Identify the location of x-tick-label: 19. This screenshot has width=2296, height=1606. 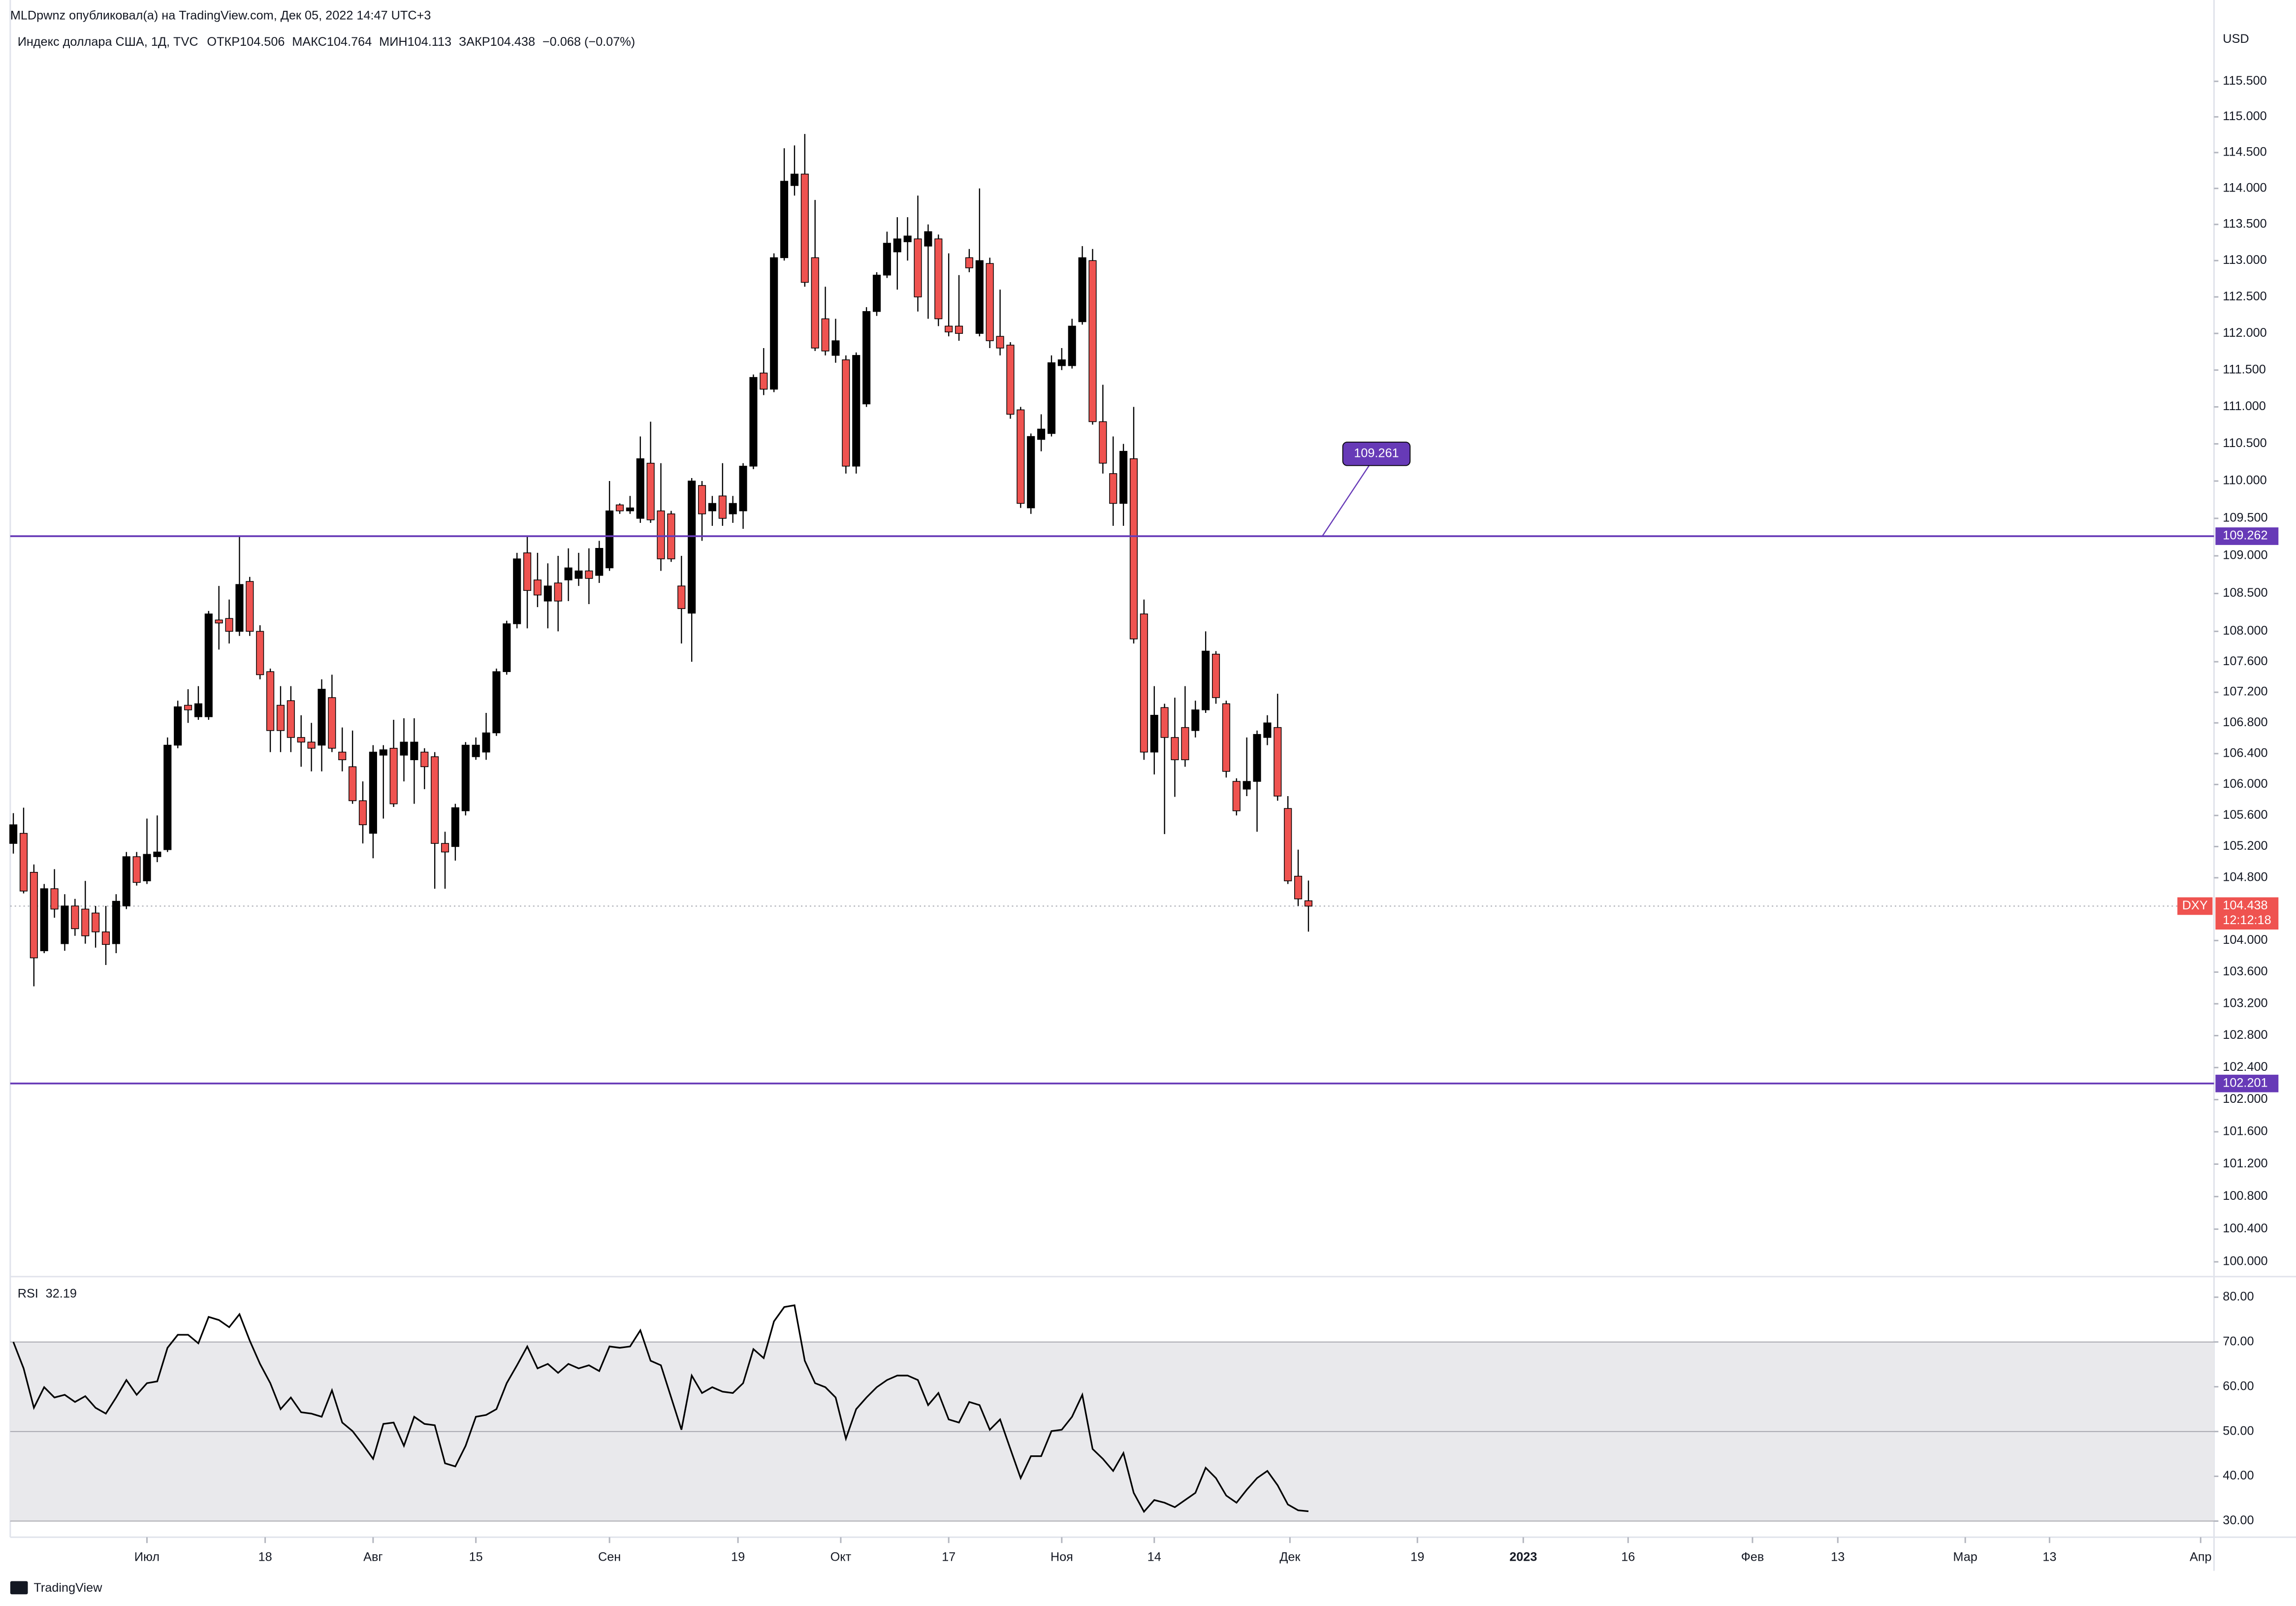
(1417, 1557).